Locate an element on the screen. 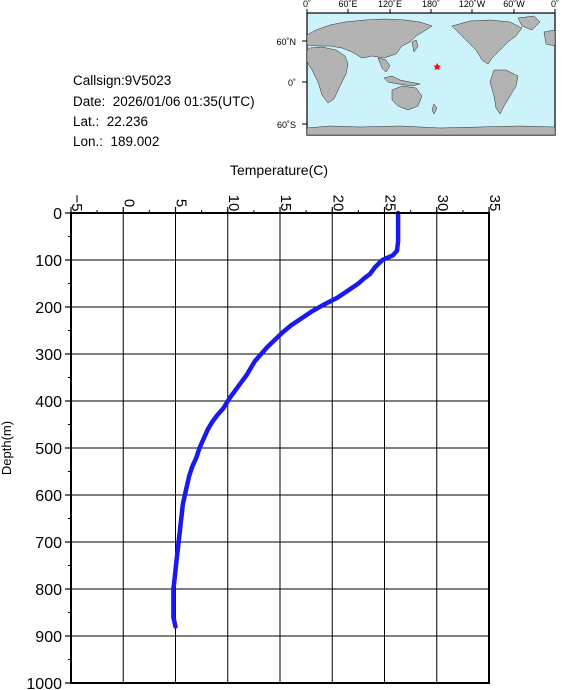 The width and height of the screenshot is (564, 690). map-lat-label: 60˚S is located at coordinates (286, 125).